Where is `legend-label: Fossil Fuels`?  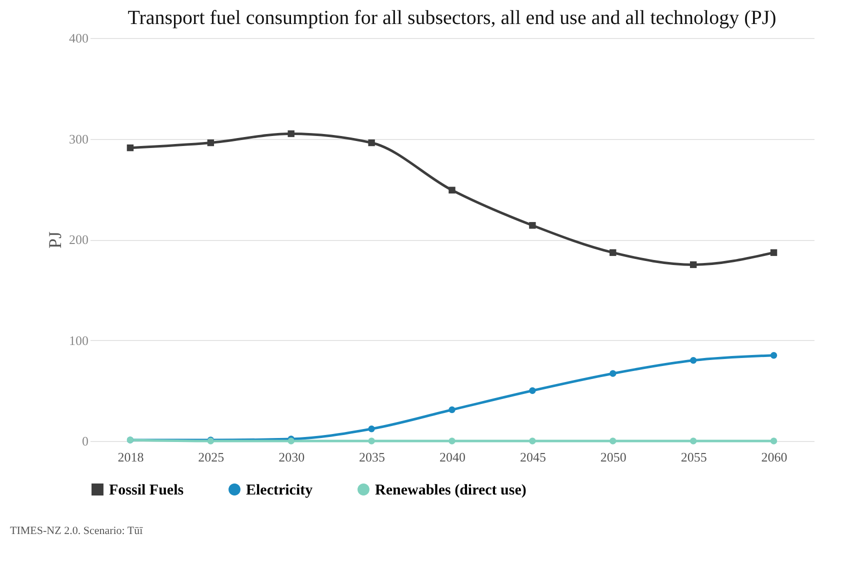 legend-label: Fossil Fuels is located at coordinates (146, 490).